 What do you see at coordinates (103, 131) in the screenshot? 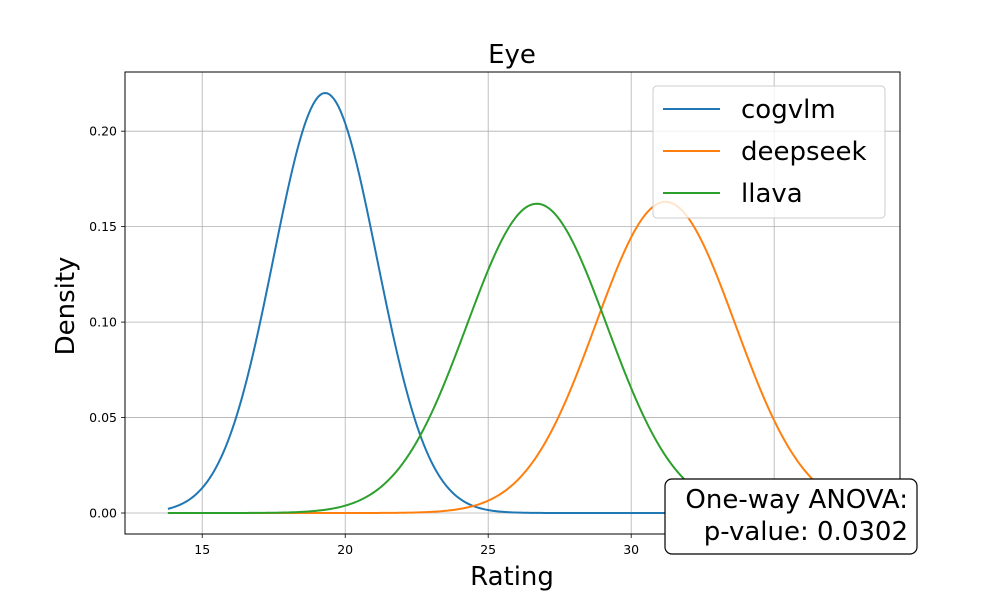
I see `y-tick-label: 0.20` at bounding box center [103, 131].